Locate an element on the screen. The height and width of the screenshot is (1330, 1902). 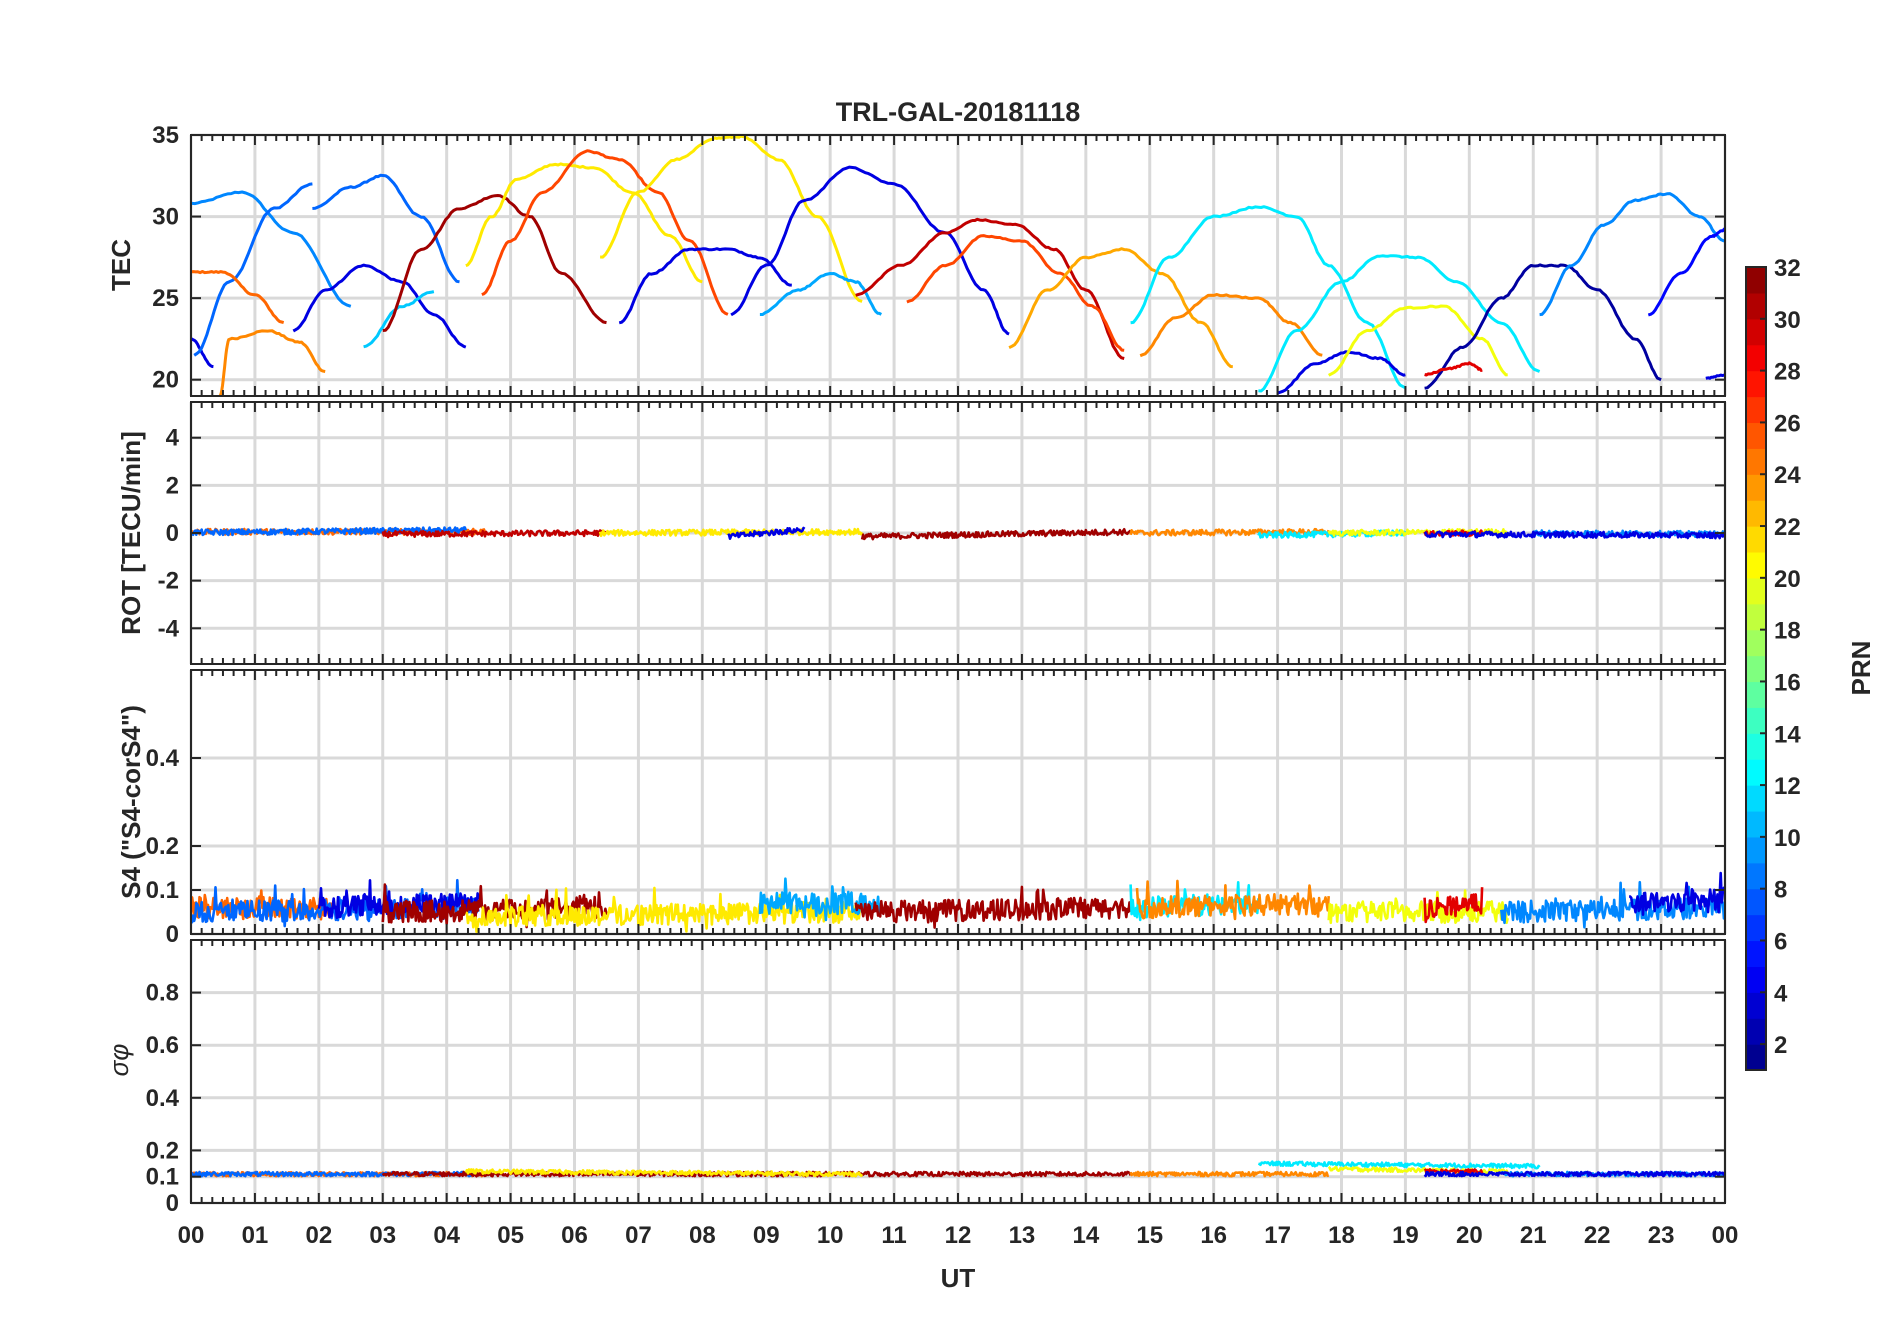
colorbar-tick-label: 28 is located at coordinates (1787, 372).